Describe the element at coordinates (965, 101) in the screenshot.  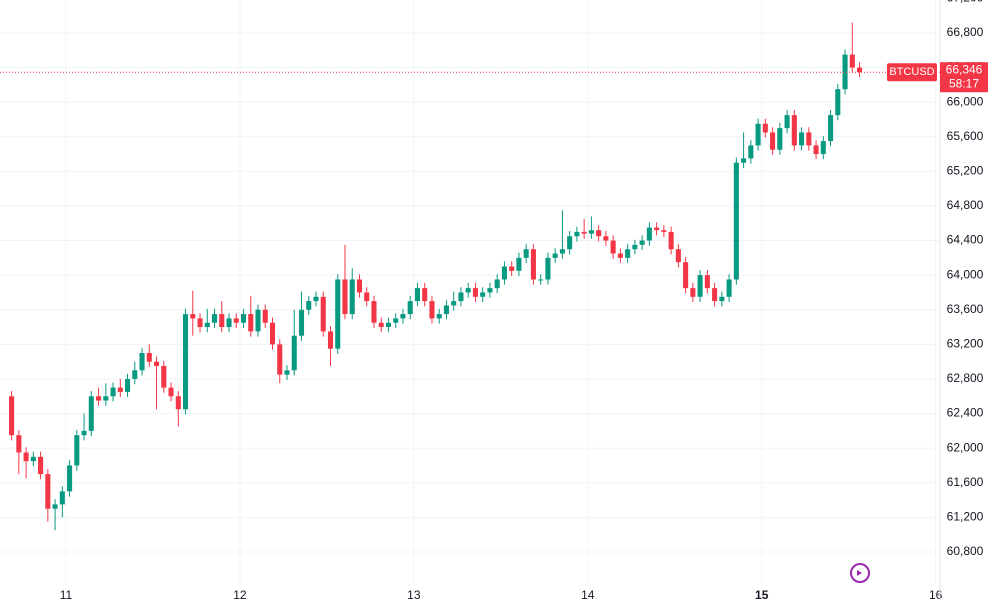
I see `y-tick-label: 66,000` at that location.